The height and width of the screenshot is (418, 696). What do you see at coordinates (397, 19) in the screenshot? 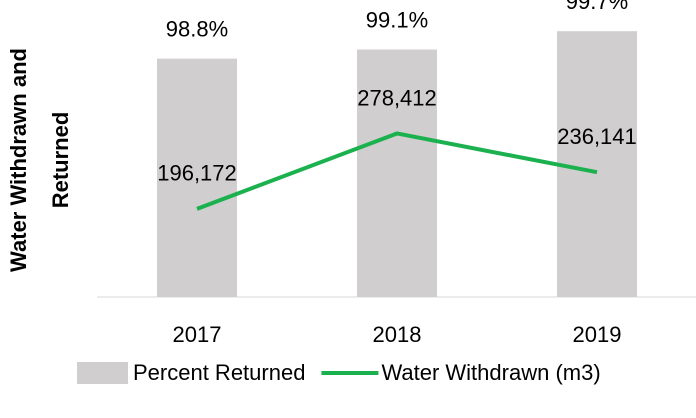
I see `data-label: 99.1%` at bounding box center [397, 19].